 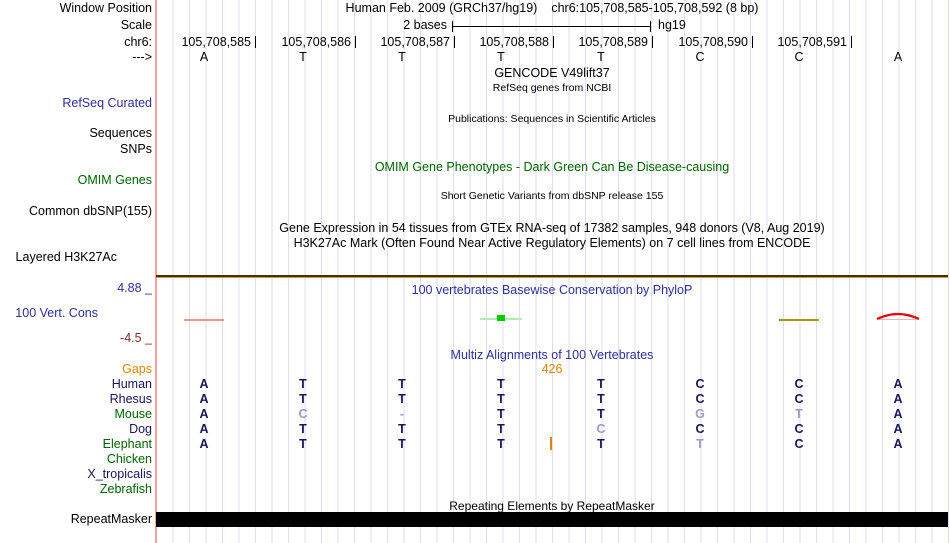 I want to click on window-position-label: Window Position, so click(x=105, y=8).